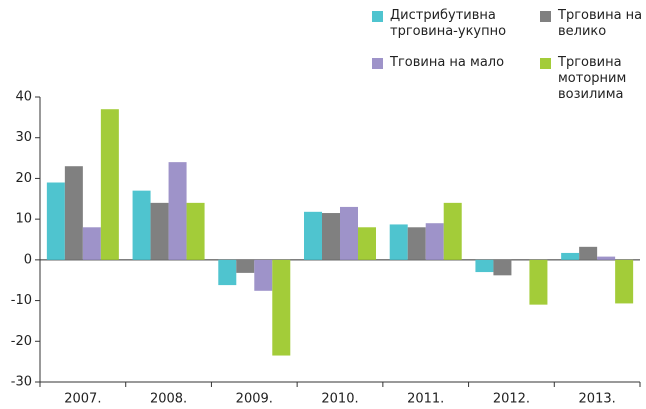 This screenshot has width=646, height=409. I want to click on y-tick-label: -30, so click(21, 382).